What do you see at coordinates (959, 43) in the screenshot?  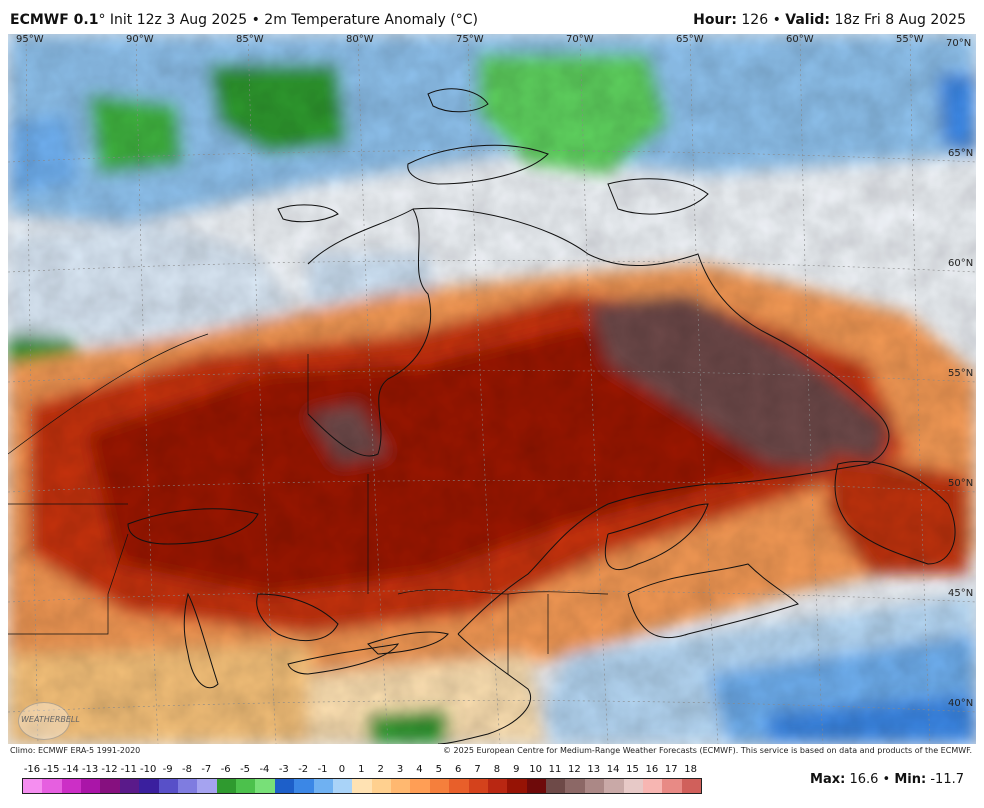 I see `lat-label-top: 70°N` at bounding box center [959, 43].